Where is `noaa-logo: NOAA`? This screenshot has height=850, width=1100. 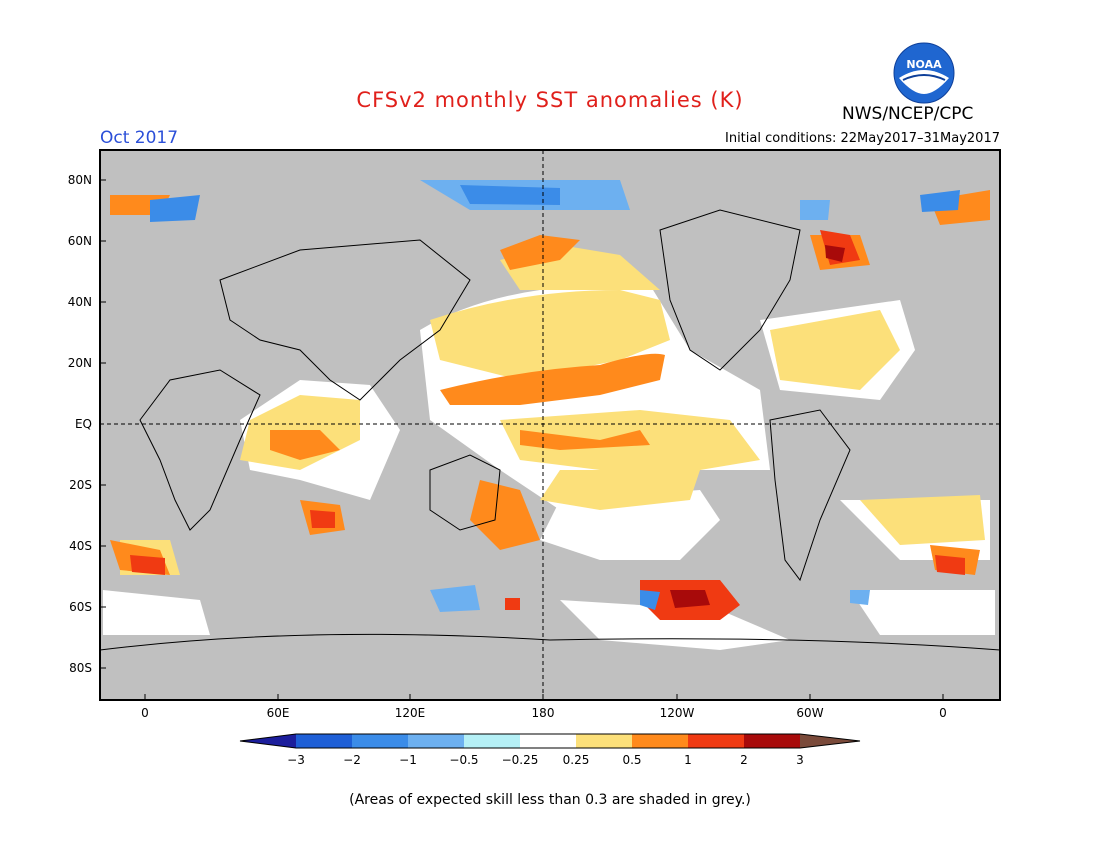 noaa-logo: NOAA is located at coordinates (924, 73).